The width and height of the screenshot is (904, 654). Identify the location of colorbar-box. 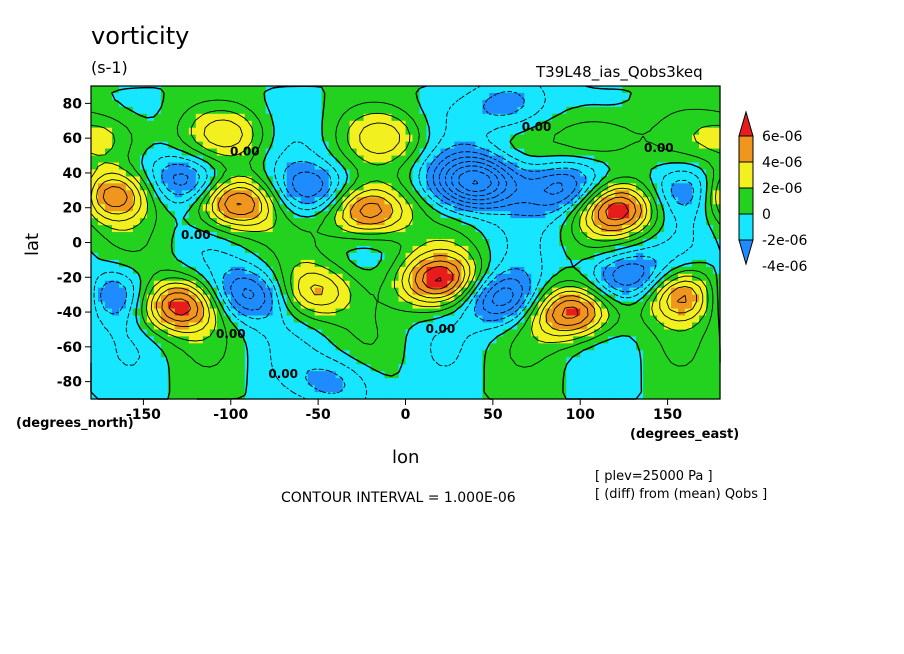
(746, 201).